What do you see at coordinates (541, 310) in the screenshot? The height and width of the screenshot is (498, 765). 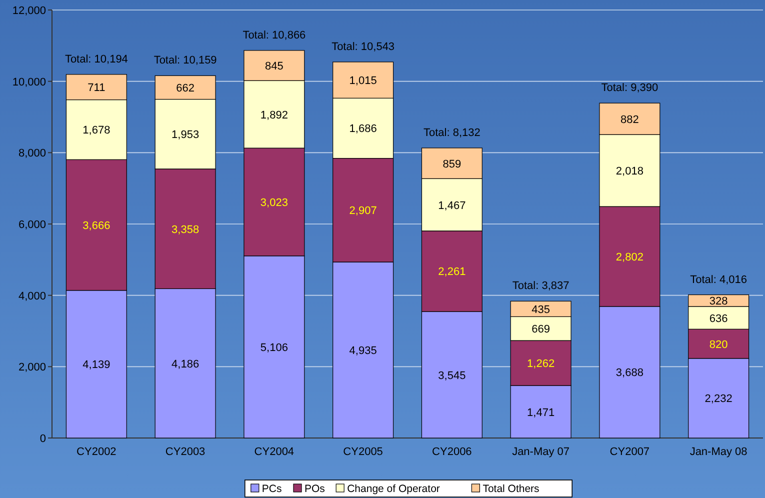 I see `data-label: 435` at bounding box center [541, 310].